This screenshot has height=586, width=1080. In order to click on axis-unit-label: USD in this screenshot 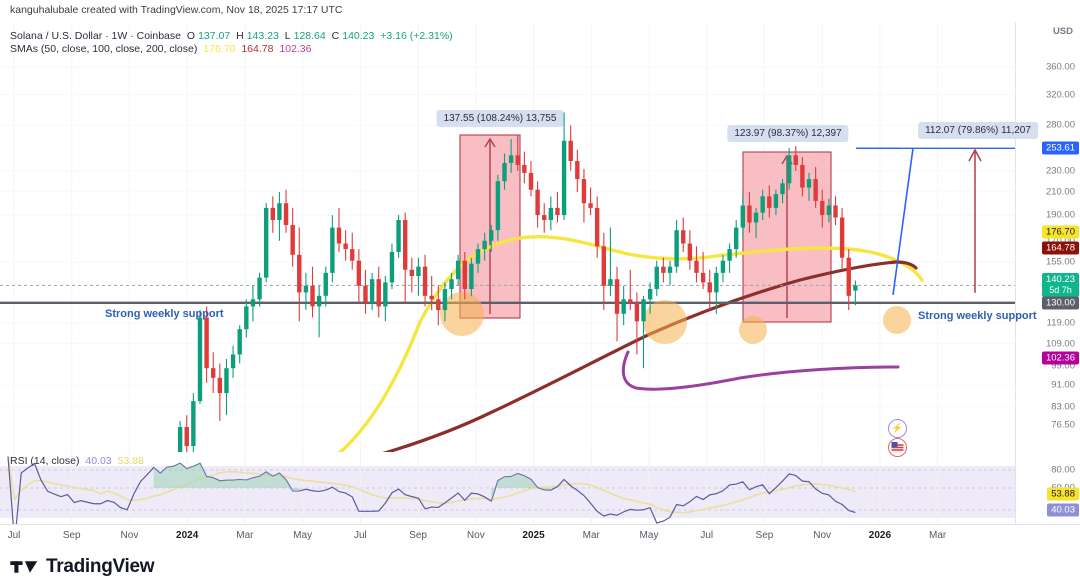, I will do `click(1062, 31)`.